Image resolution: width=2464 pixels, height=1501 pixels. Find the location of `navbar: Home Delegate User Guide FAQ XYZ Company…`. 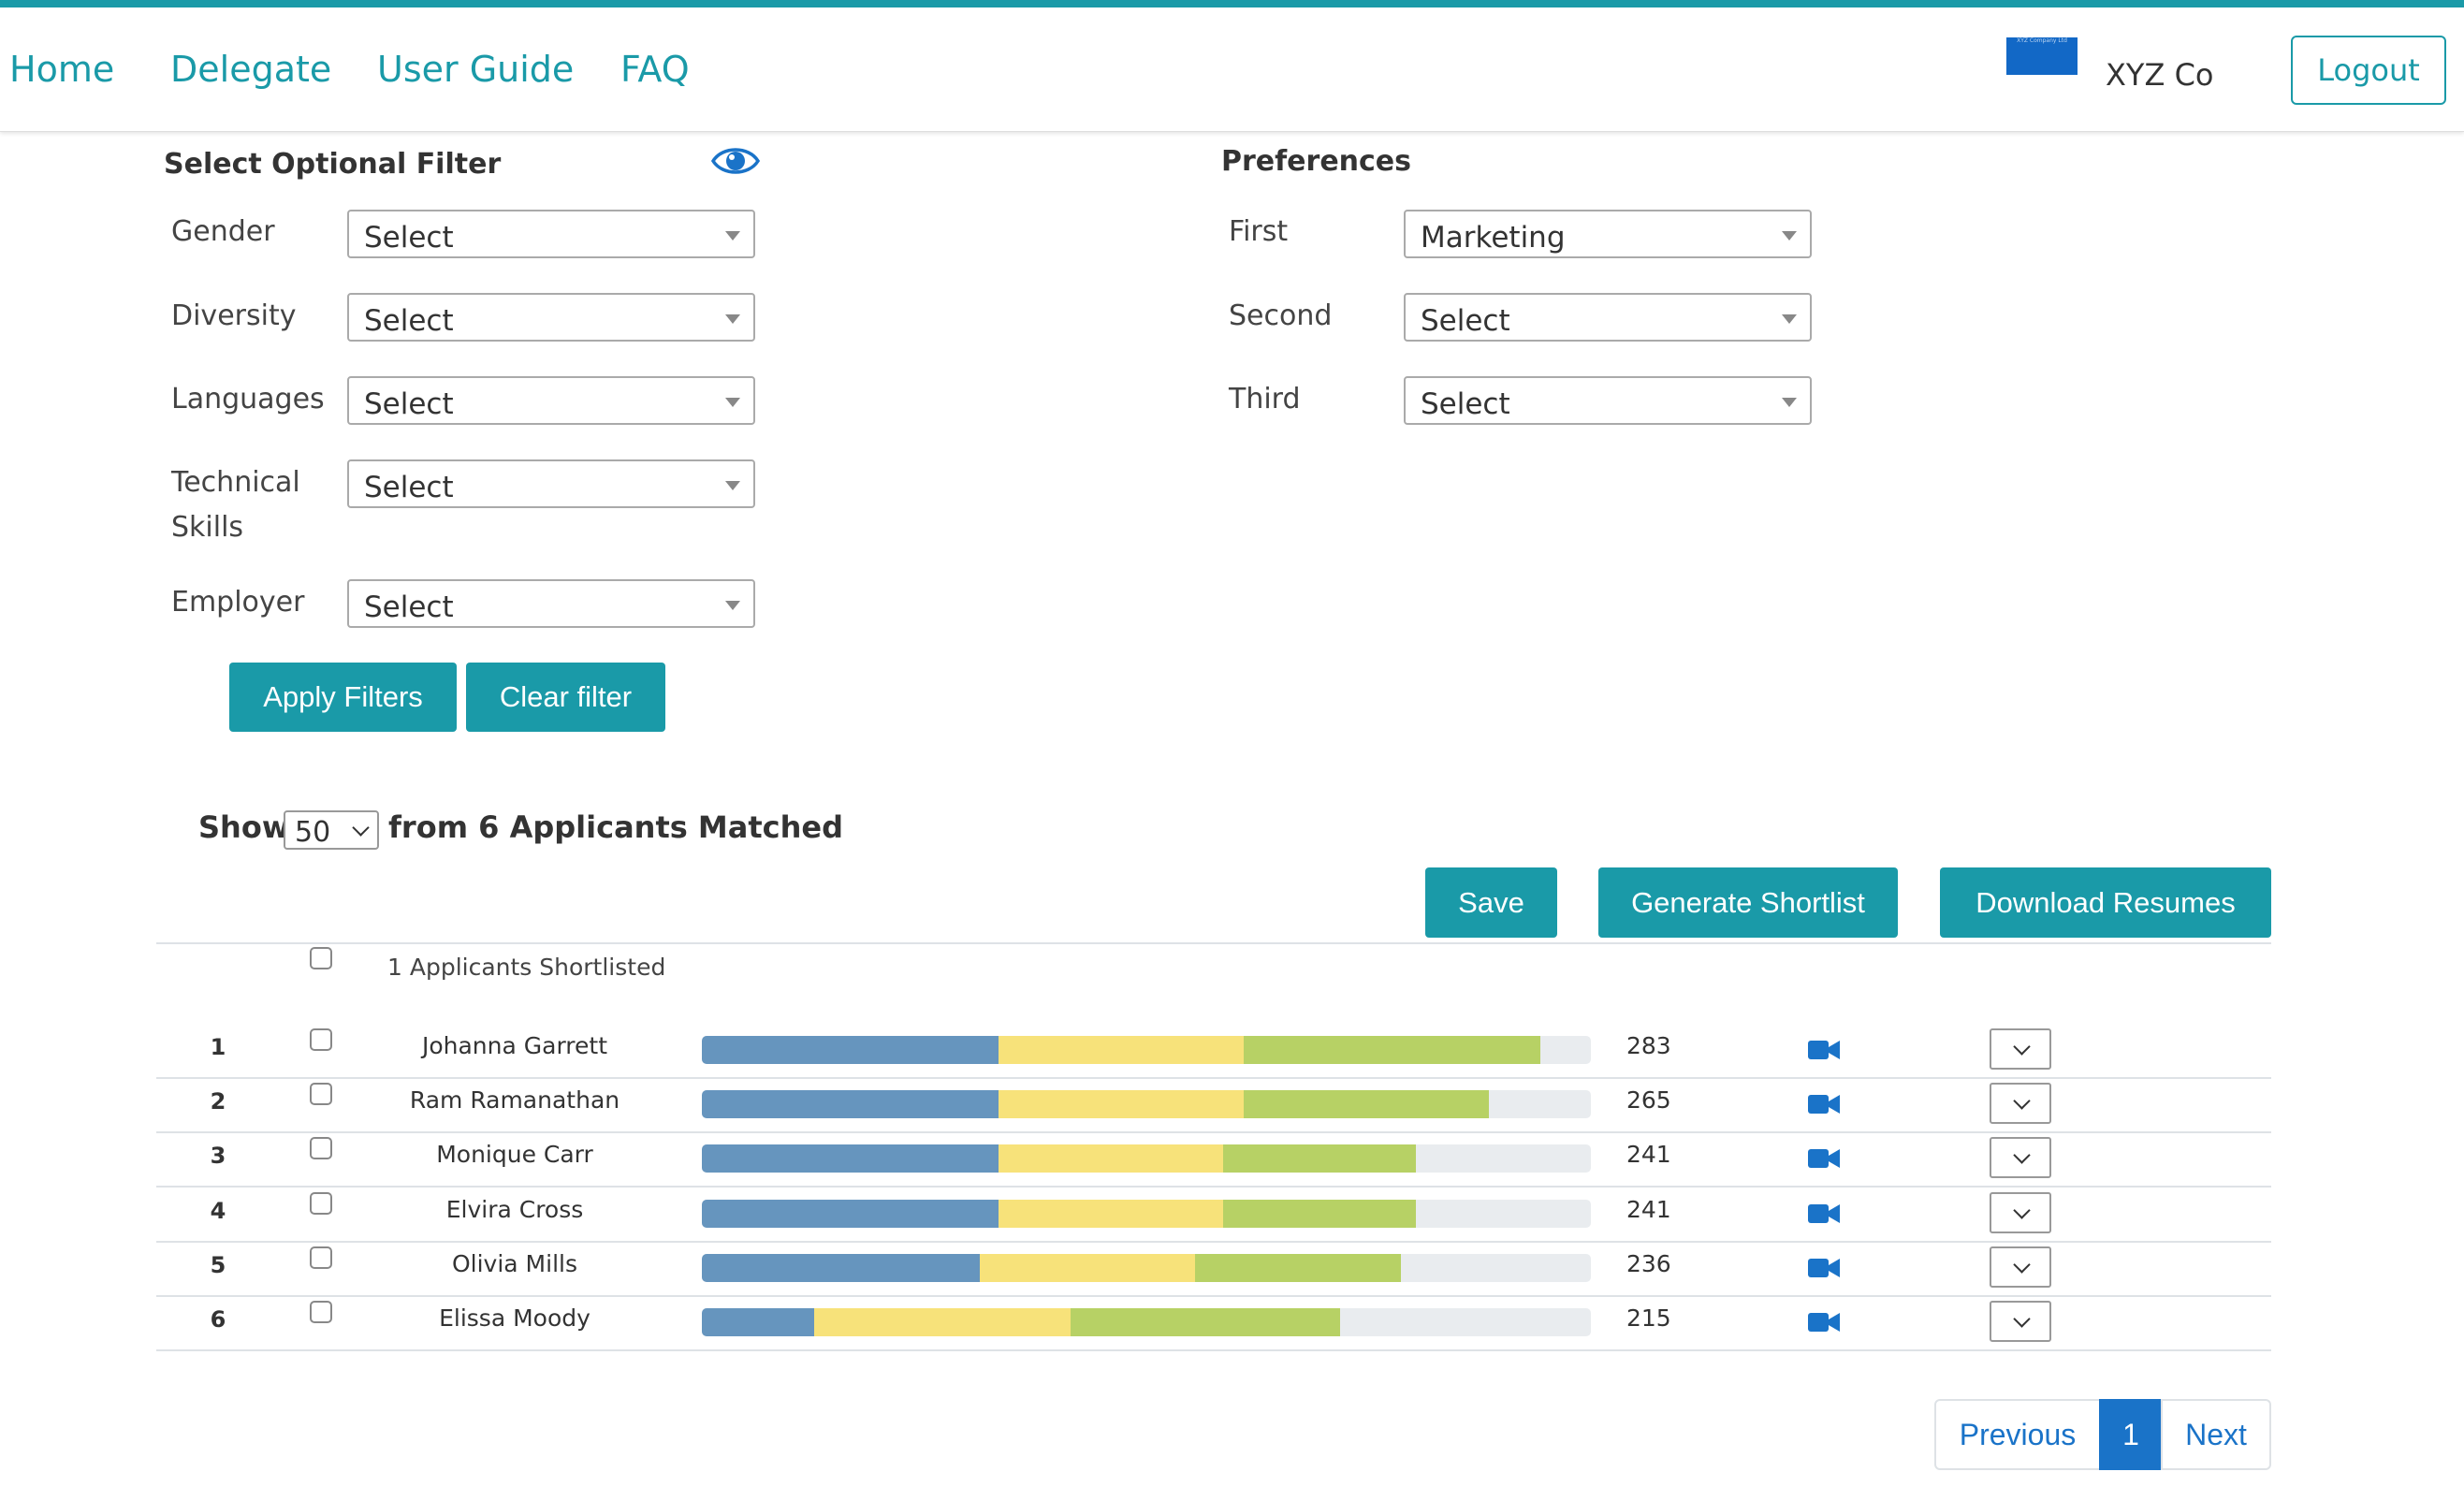

navbar: Home Delegate User Guide FAQ XYZ Company… is located at coordinates (1232, 69).